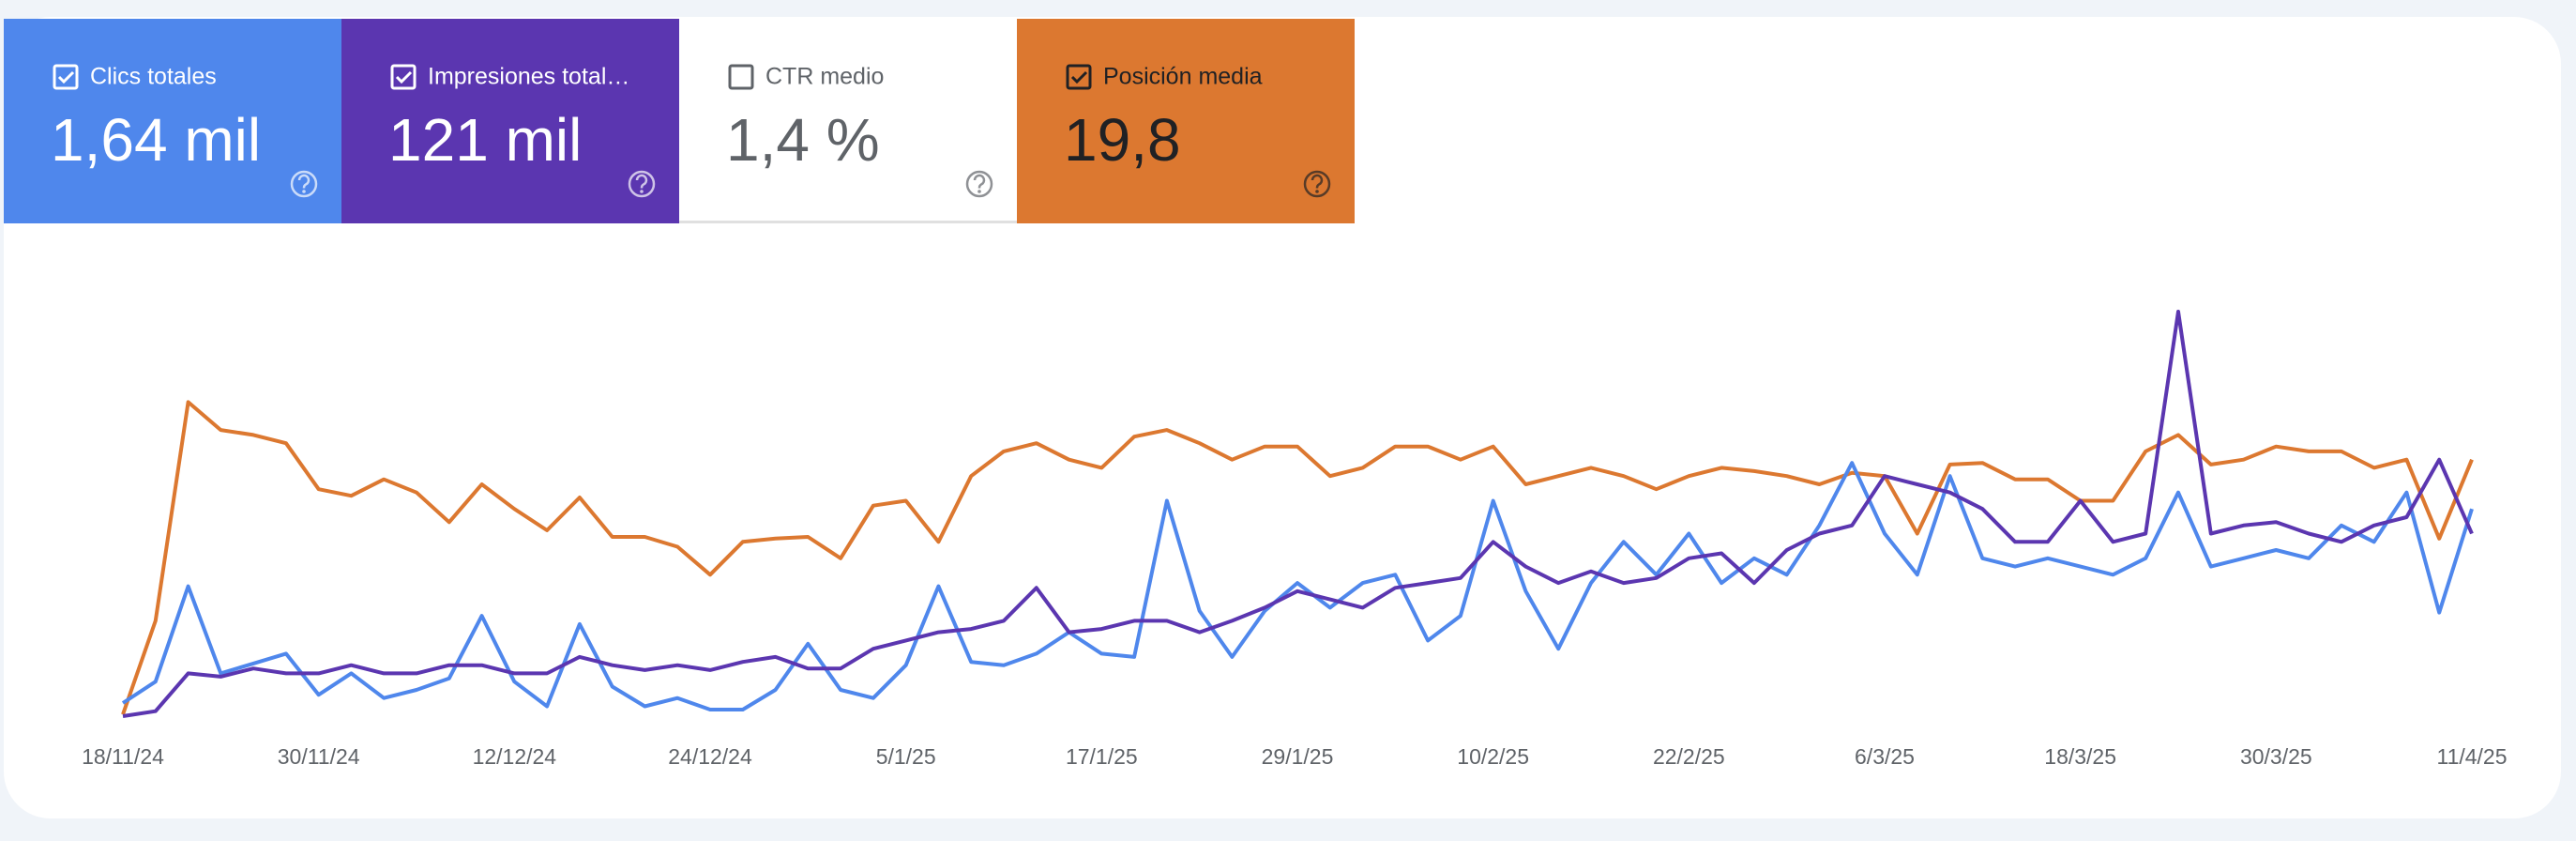 Image resolution: width=2576 pixels, height=841 pixels. Describe the element at coordinates (123, 756) in the screenshot. I see `x-tick-label: 18/11/24` at that location.